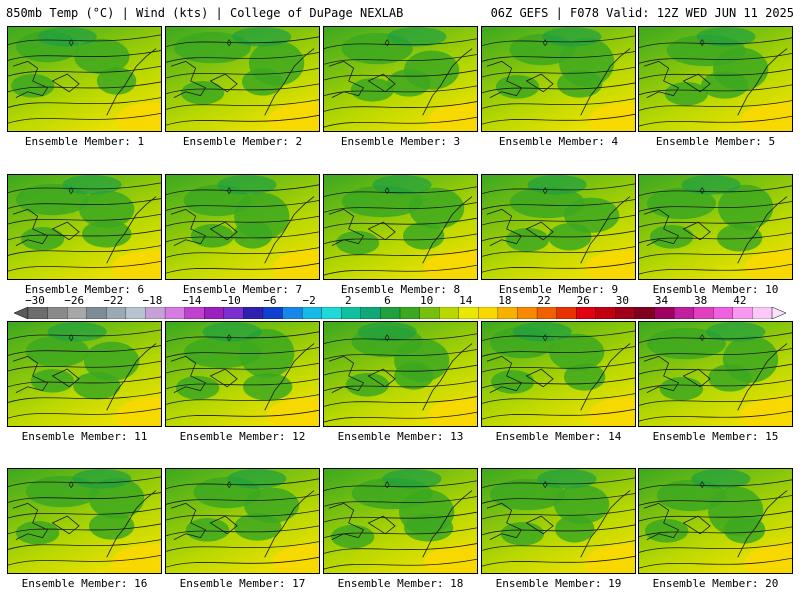 The image size is (800, 600). What do you see at coordinates (84, 436) in the screenshot?
I see `ensemble-member-label: Ensemble Member: 11` at bounding box center [84, 436].